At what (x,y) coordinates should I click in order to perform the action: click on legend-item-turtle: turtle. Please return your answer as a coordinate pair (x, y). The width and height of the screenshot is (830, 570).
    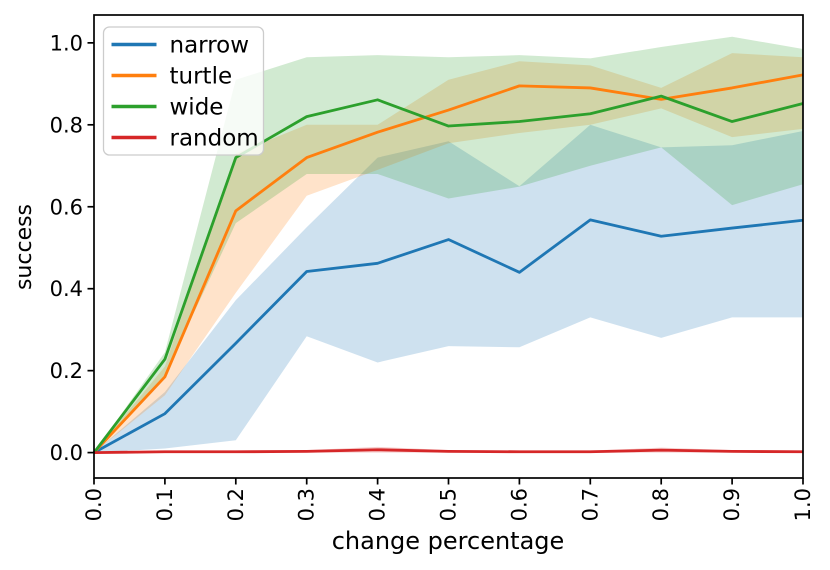
    Looking at the image, I should click on (172, 77).